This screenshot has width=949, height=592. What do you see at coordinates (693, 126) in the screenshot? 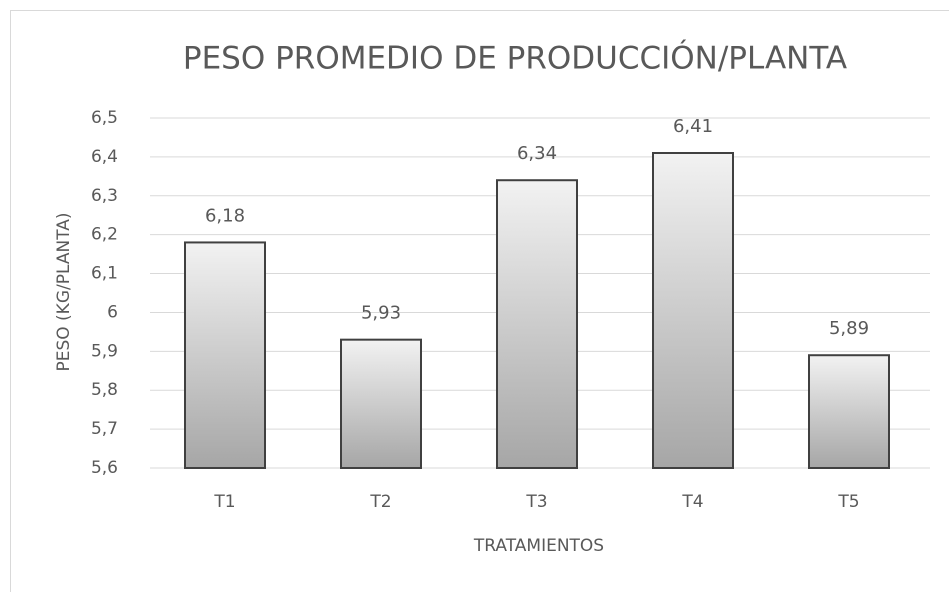
I see `data-label: 6,41` at bounding box center [693, 126].